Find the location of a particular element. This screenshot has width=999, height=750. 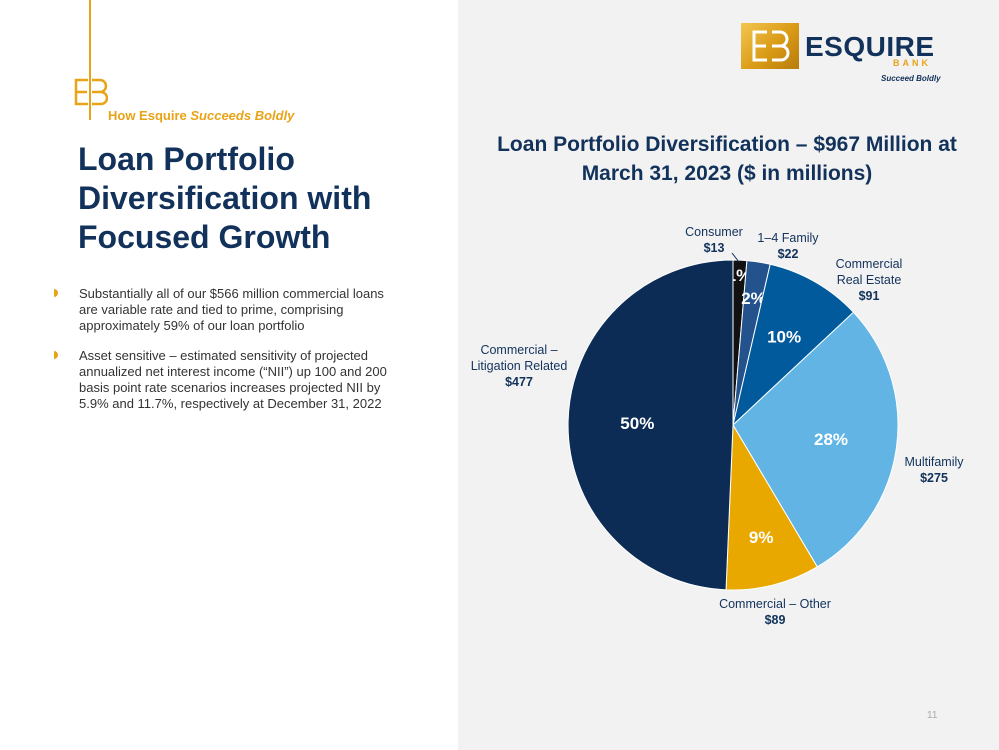

category-label: 1–4 Family is located at coordinates (788, 238).